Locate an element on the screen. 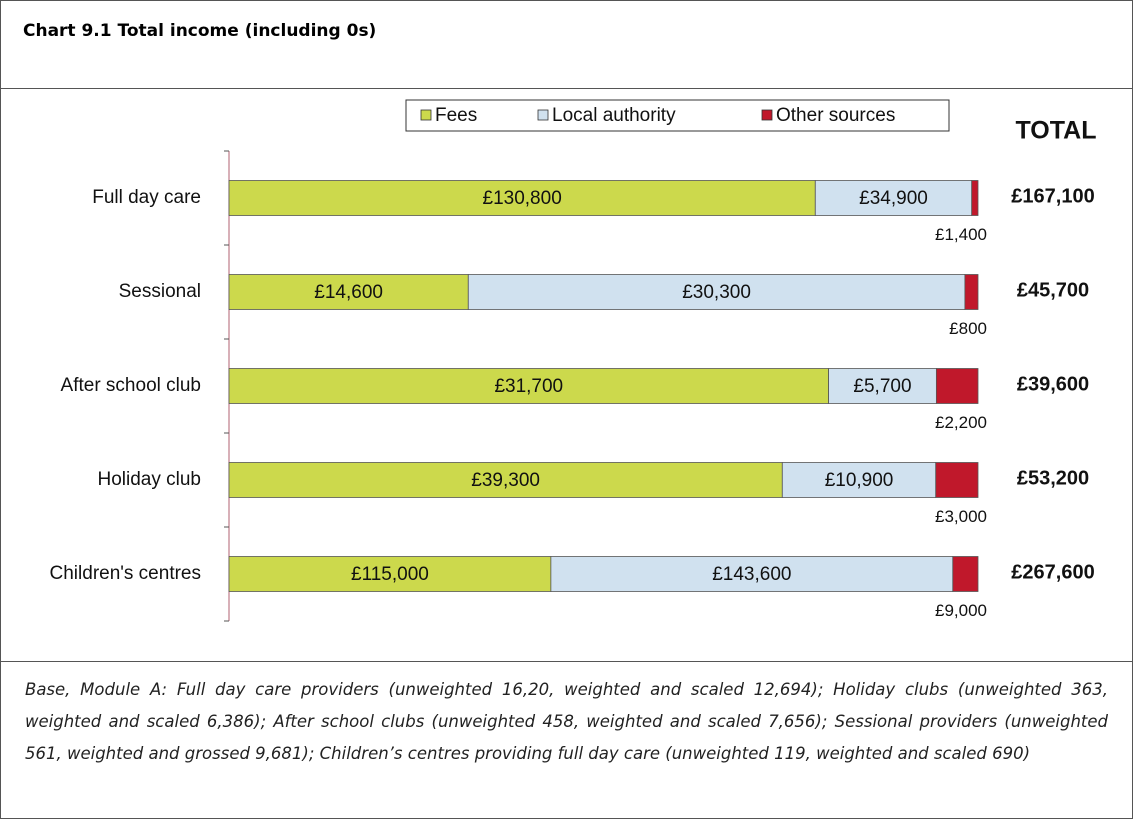  data-label: £10,900 is located at coordinates (859, 480).